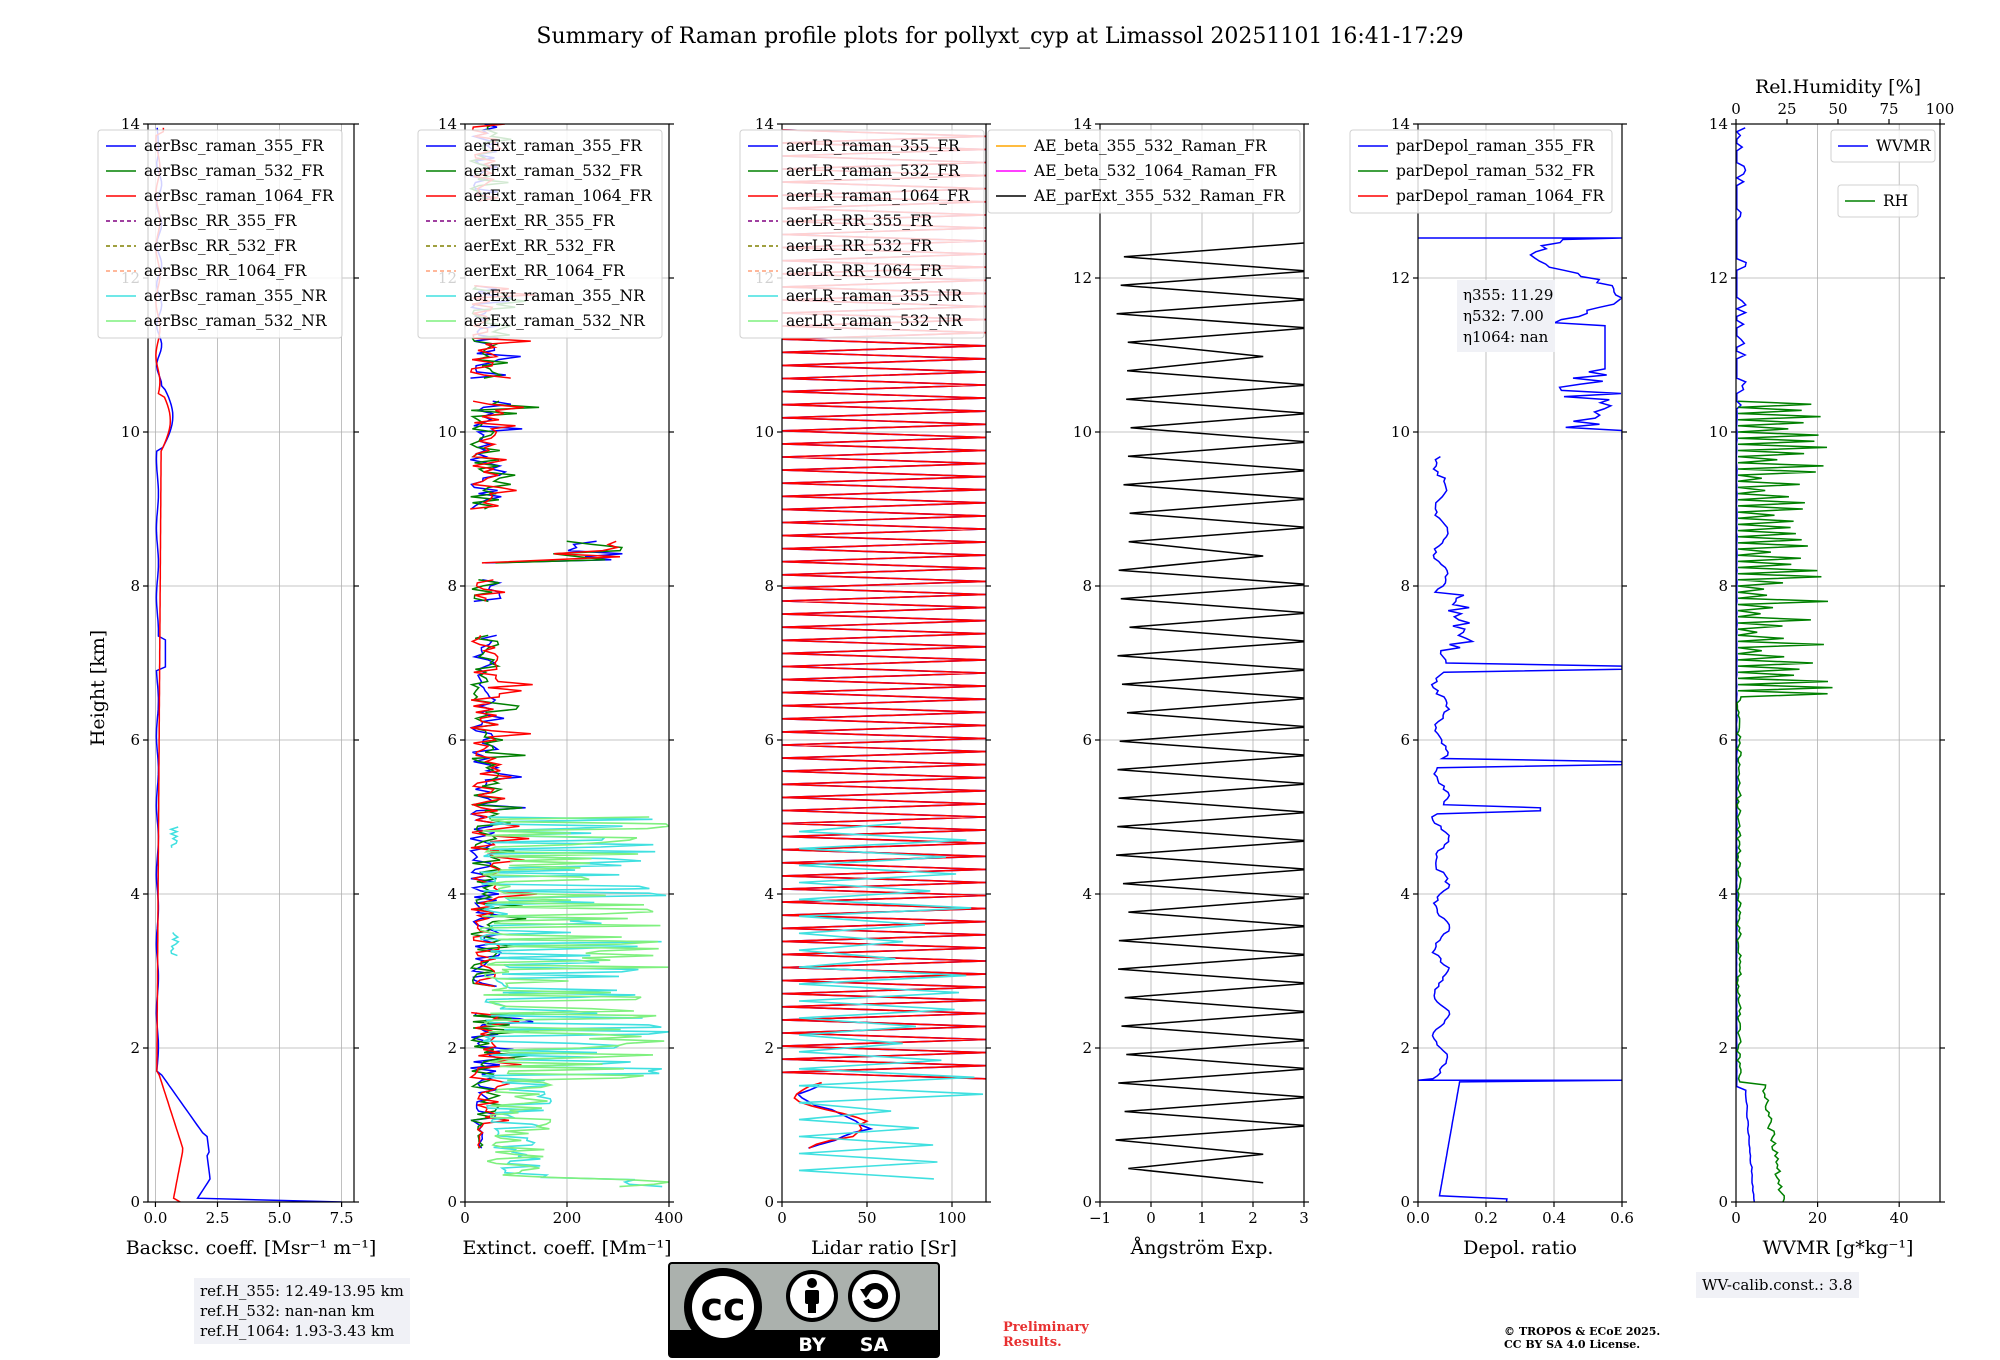  Describe the element at coordinates (875, 321) in the screenshot. I see `legend-entry: aerLR_raman_532_NR` at that location.